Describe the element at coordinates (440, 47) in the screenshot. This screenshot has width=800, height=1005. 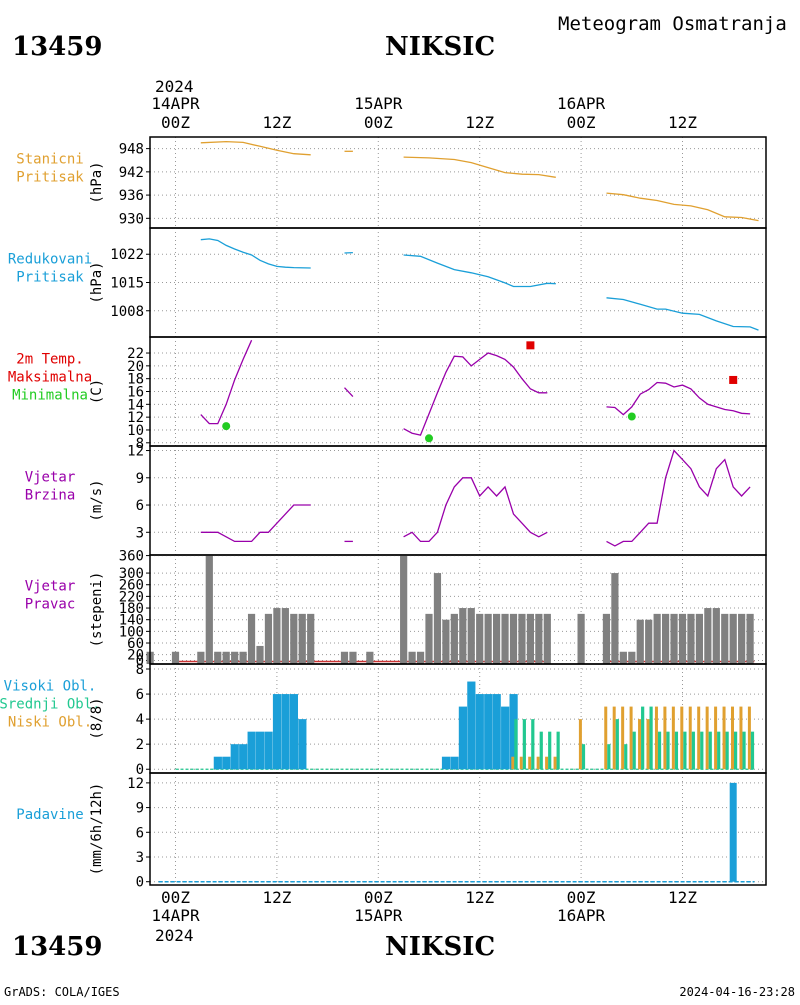
I see `station-name-top: NIKSIC` at that location.